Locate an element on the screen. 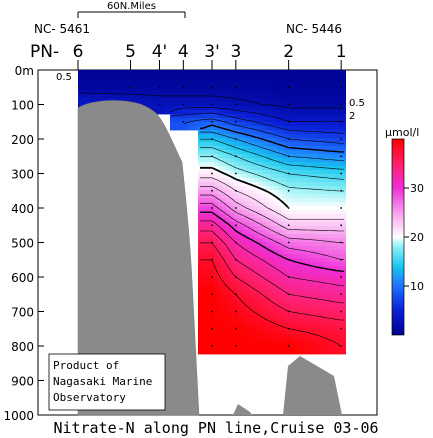 The image size is (433, 438). station-label: 5 is located at coordinates (130, 52).